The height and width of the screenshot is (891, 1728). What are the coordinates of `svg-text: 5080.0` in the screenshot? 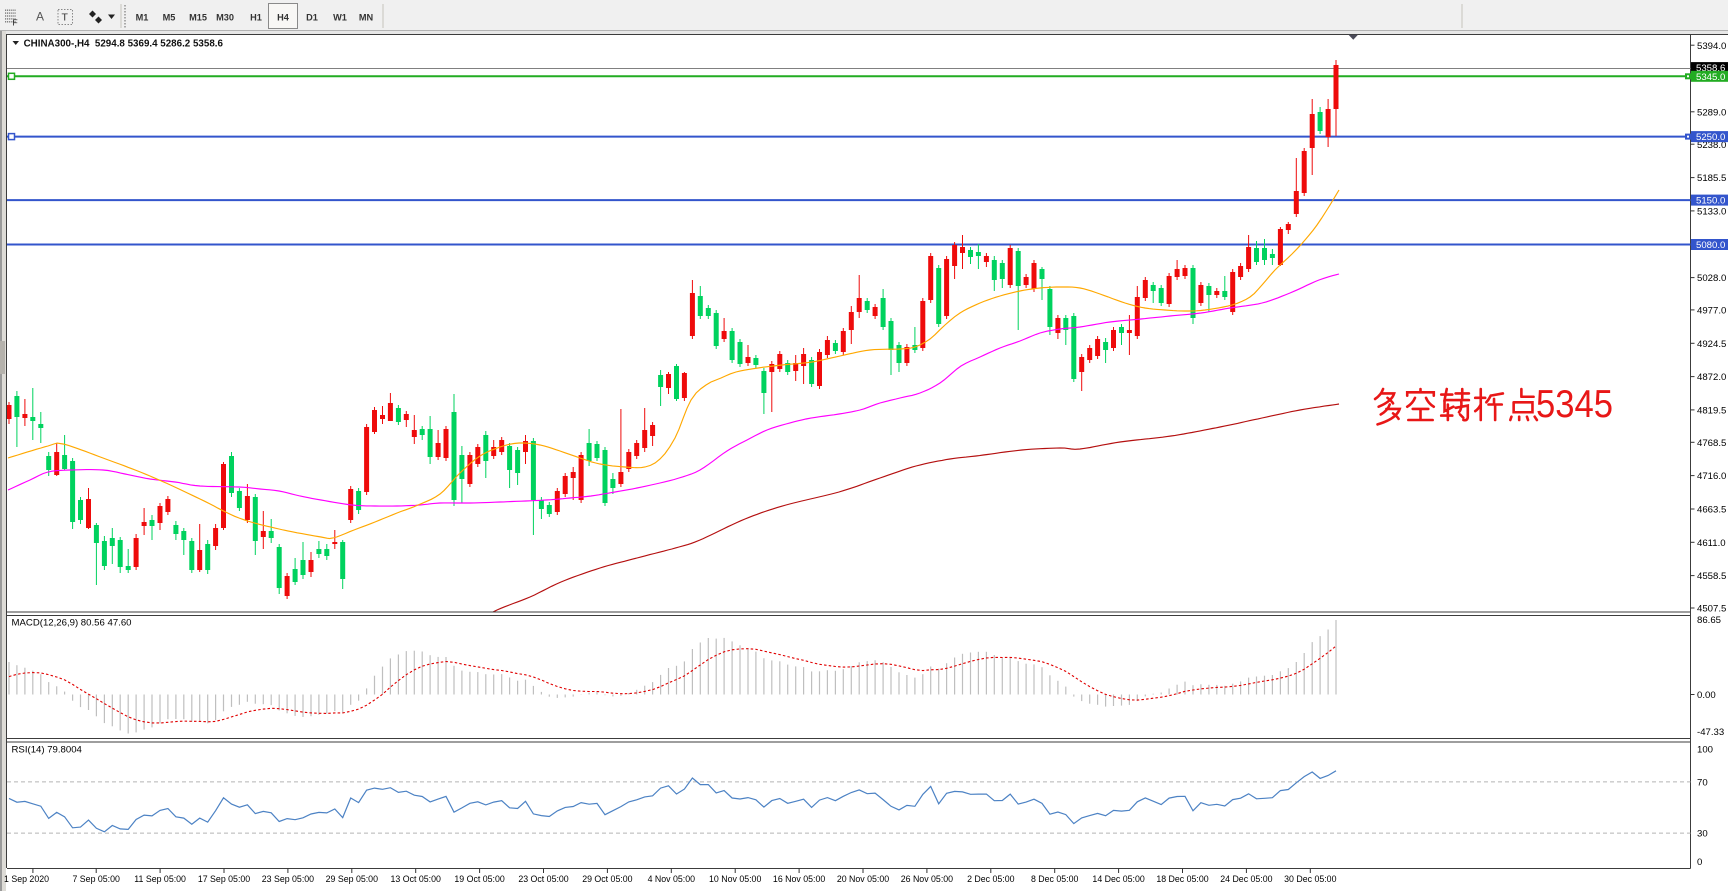 It's located at (1710, 245).